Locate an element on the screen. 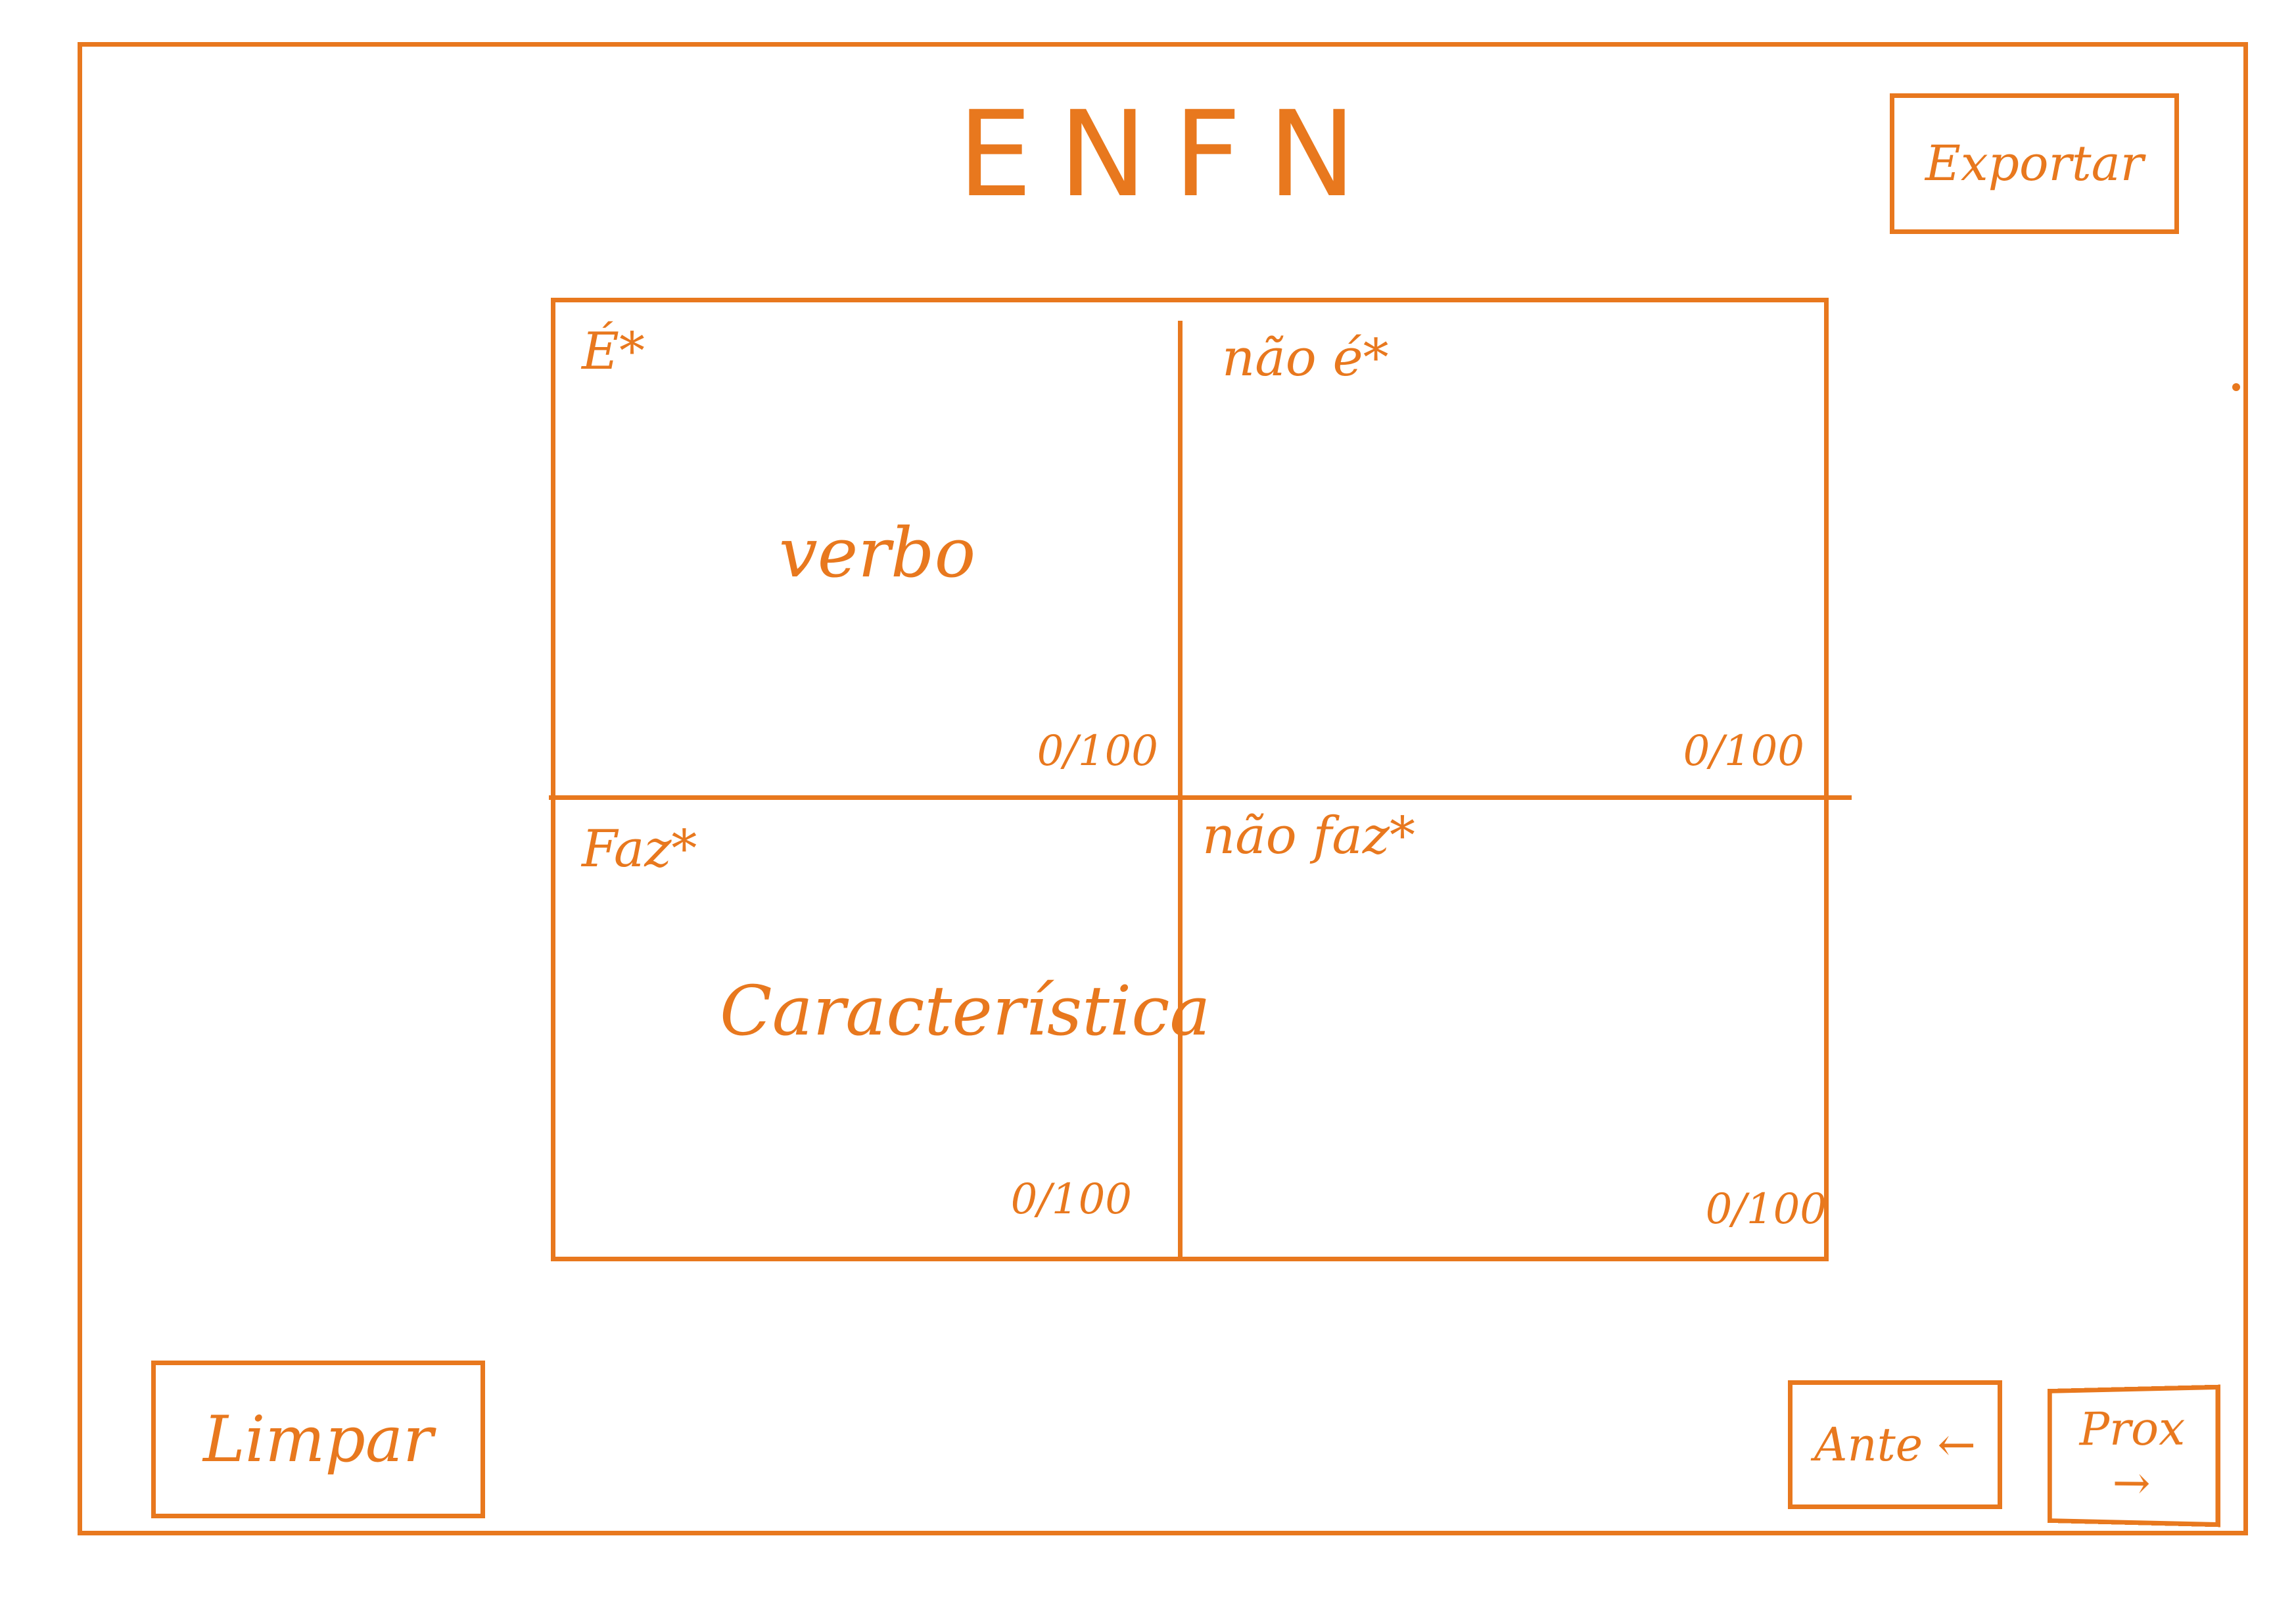 The height and width of the screenshot is (1609, 2296). quadrant-does-counter: 0/100 is located at coordinates (1071, 1199).